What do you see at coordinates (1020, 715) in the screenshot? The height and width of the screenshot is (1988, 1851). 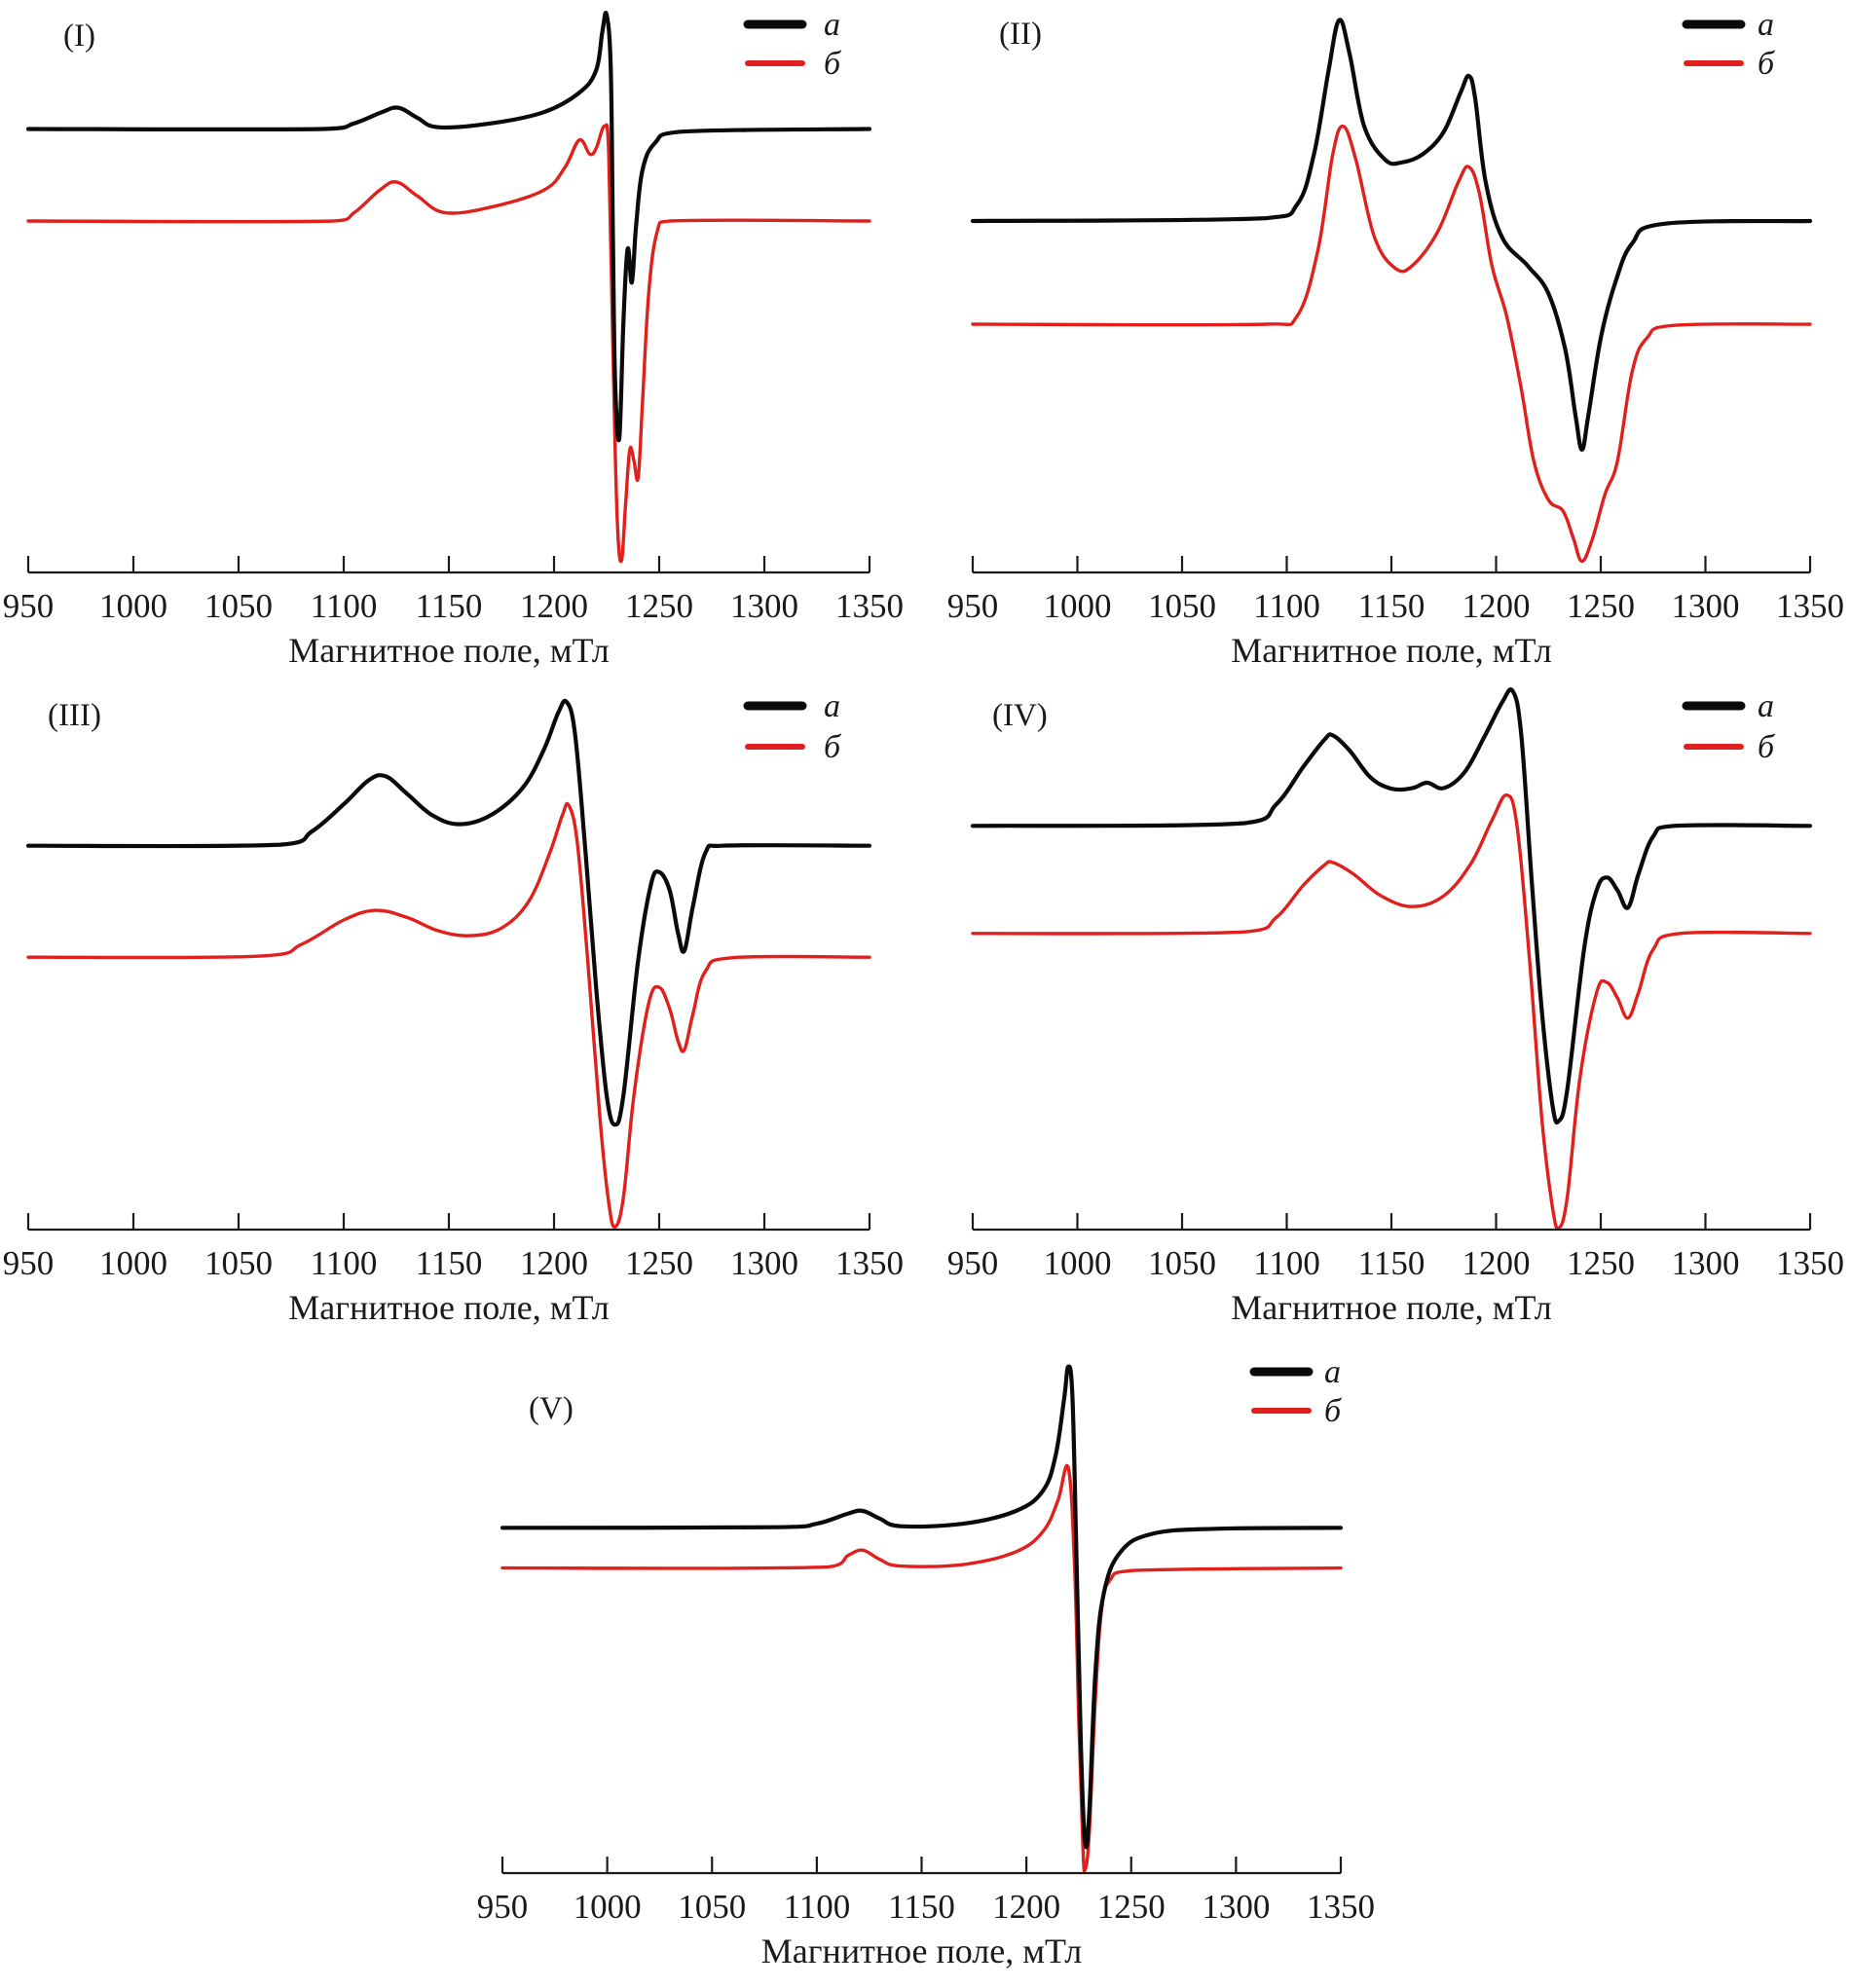 I see `panel-label: (IV)` at bounding box center [1020, 715].